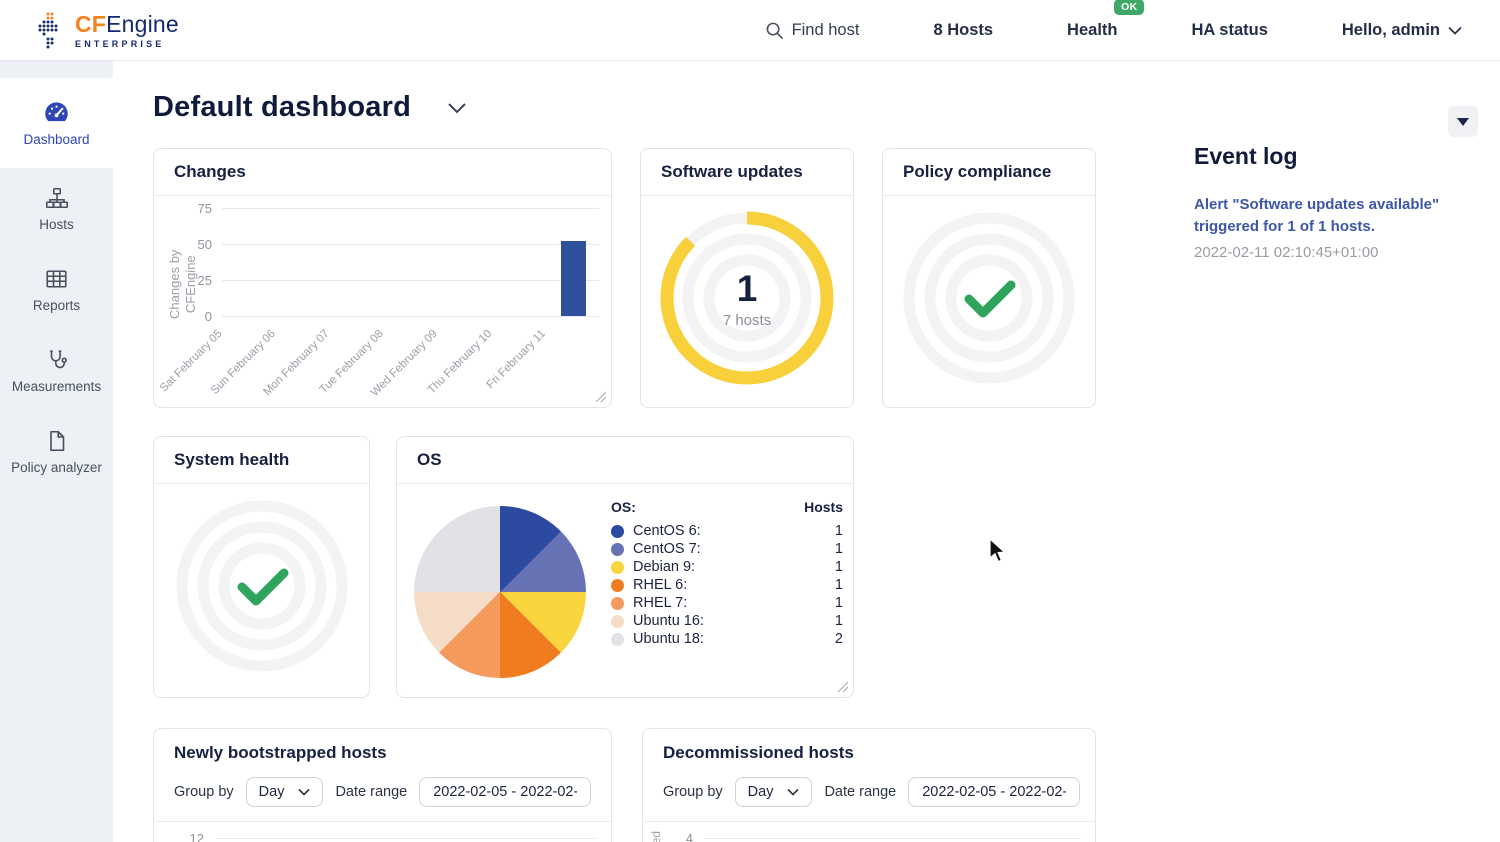  I want to click on find-host-button: Find host, so click(812, 30).